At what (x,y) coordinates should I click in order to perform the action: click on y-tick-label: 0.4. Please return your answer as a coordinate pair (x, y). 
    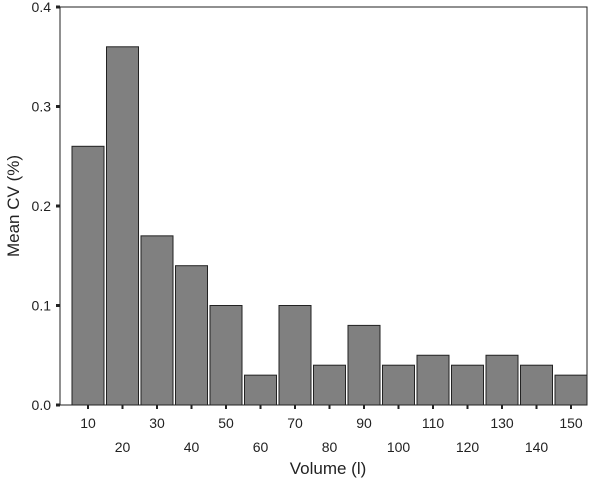
    Looking at the image, I should click on (42, 7).